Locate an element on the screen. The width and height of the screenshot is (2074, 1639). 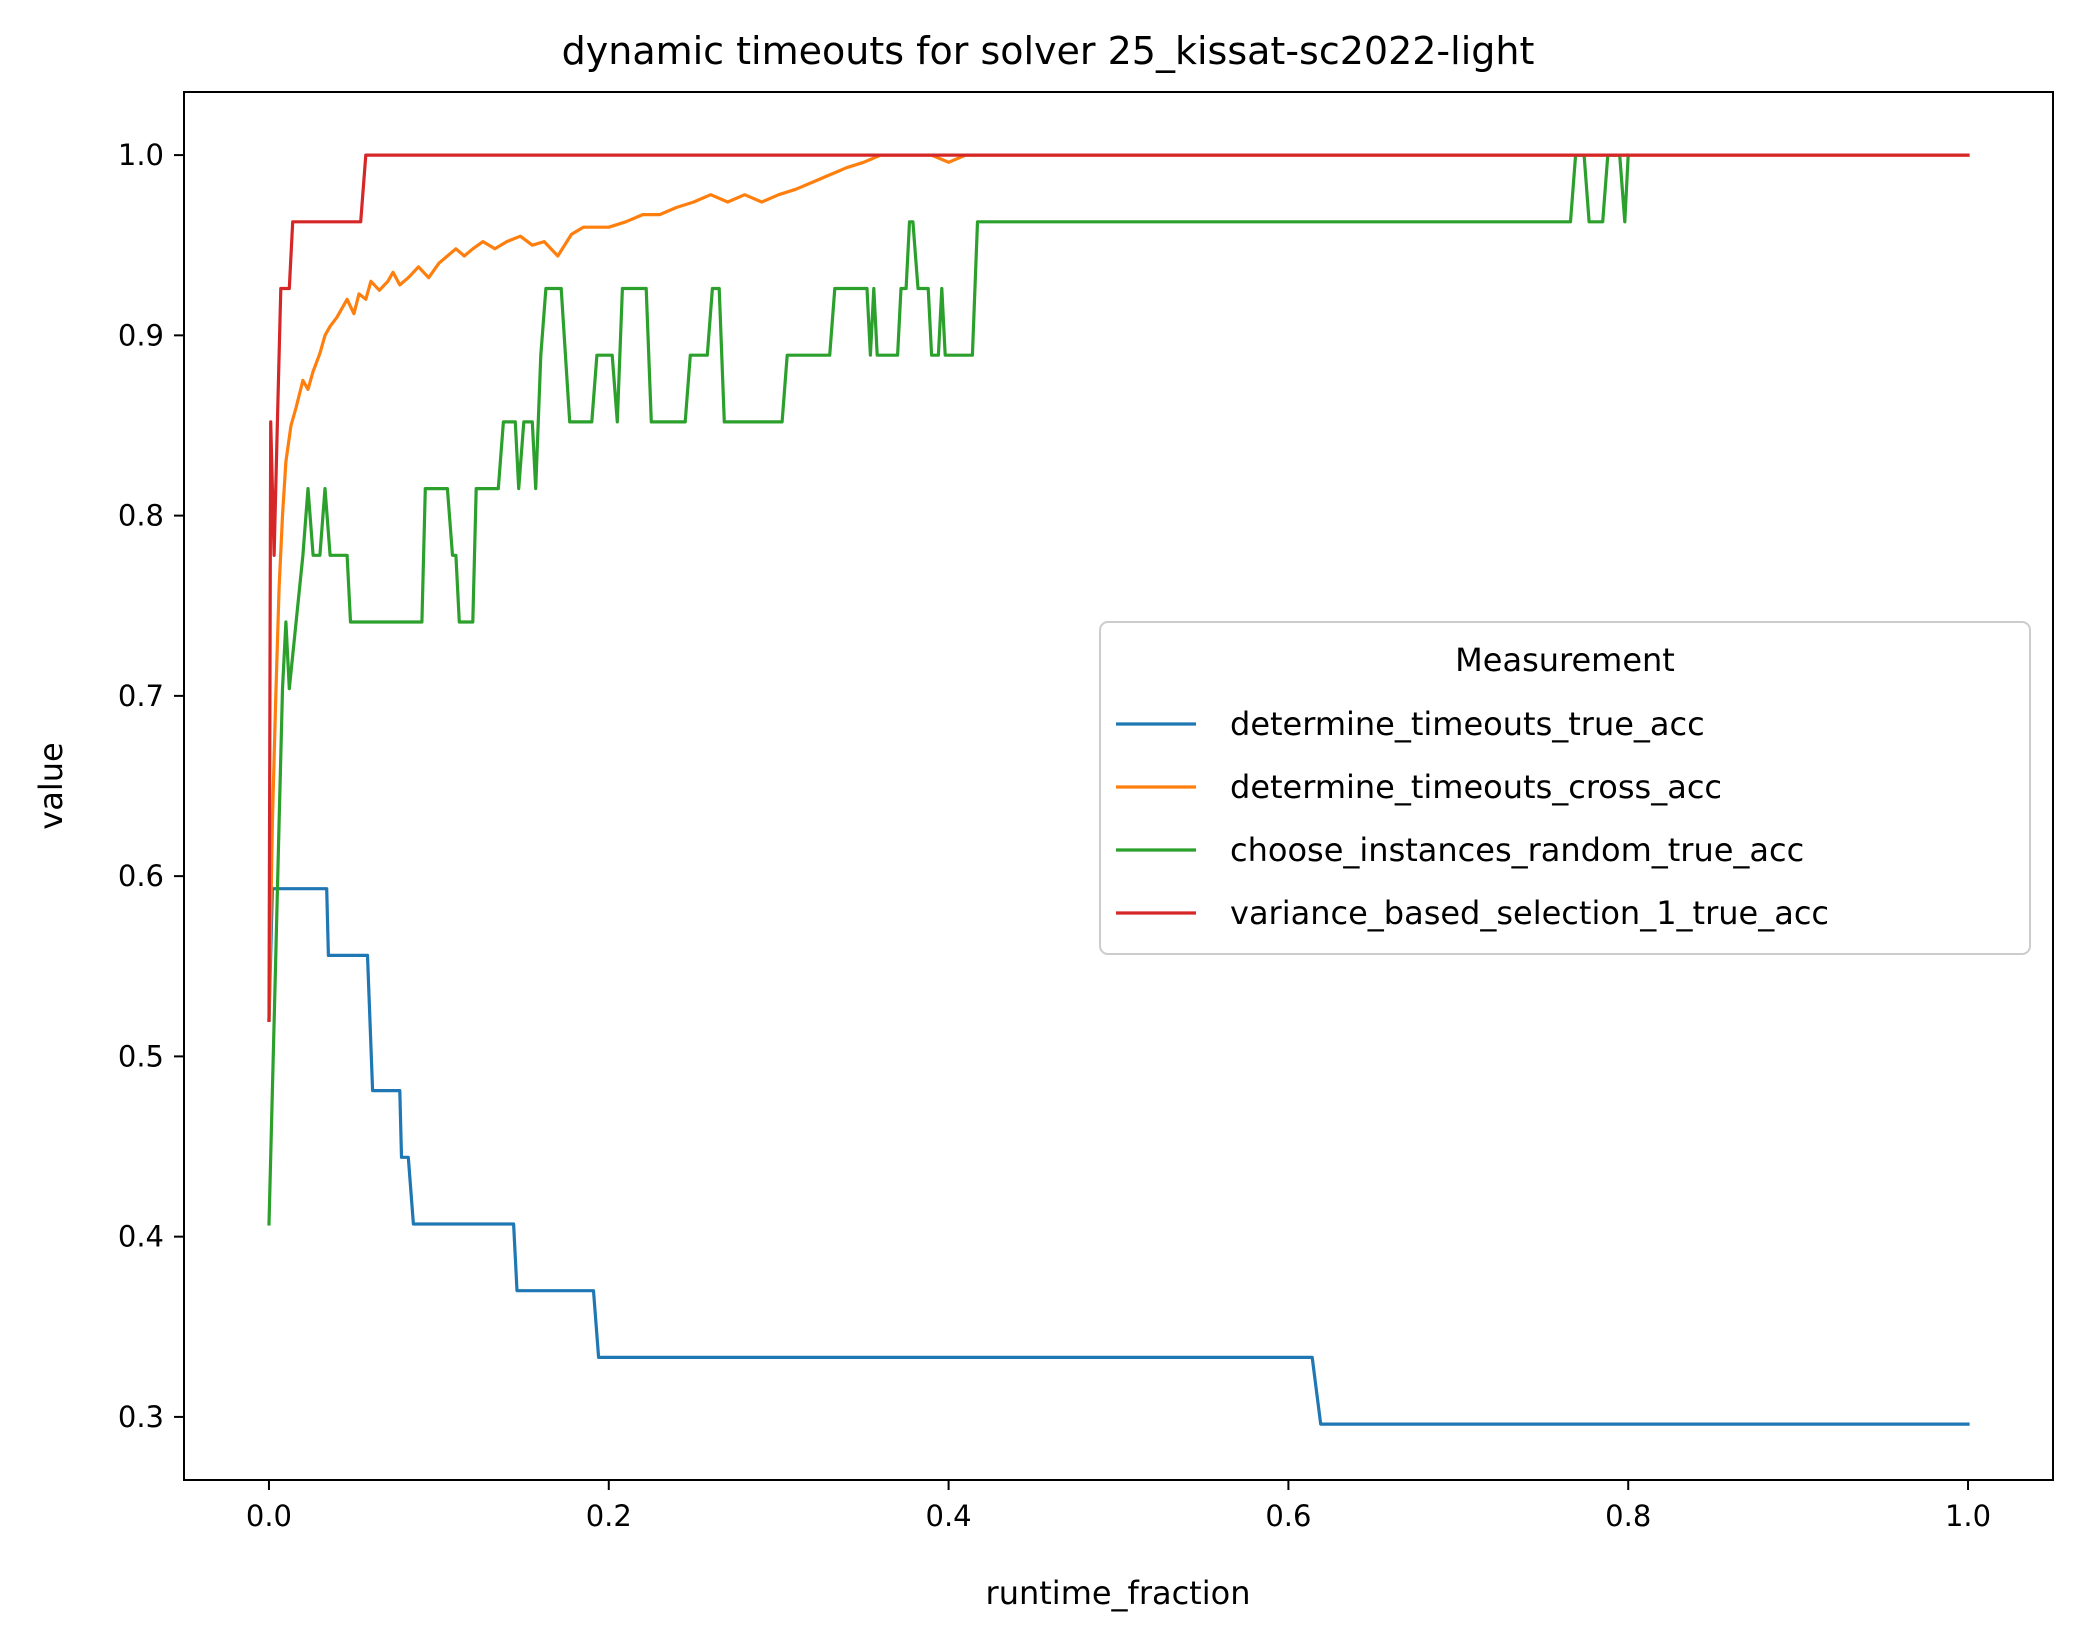
x-tick-label: 1.0 is located at coordinates (1968, 1516).